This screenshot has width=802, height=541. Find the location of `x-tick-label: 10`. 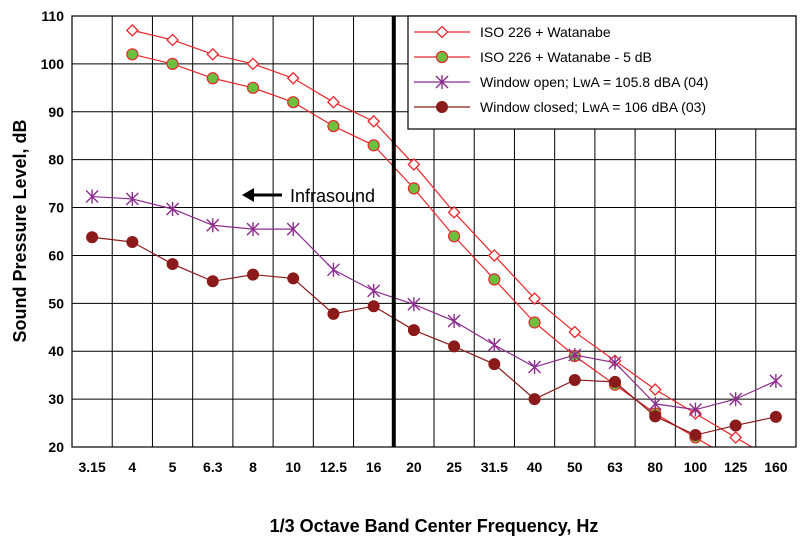

x-tick-label: 10 is located at coordinates (293, 467).